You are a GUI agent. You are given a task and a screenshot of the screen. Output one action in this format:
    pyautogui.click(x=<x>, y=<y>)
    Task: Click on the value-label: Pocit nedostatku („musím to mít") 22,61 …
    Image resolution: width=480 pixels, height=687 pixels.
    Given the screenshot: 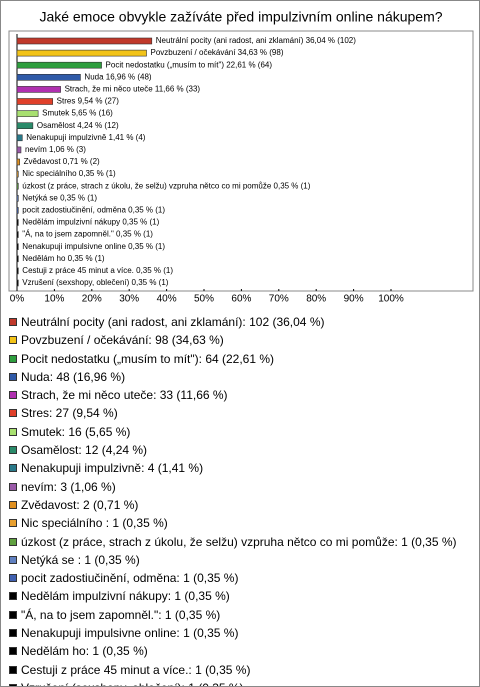 What is the action you would take?
    pyautogui.click(x=189, y=64)
    